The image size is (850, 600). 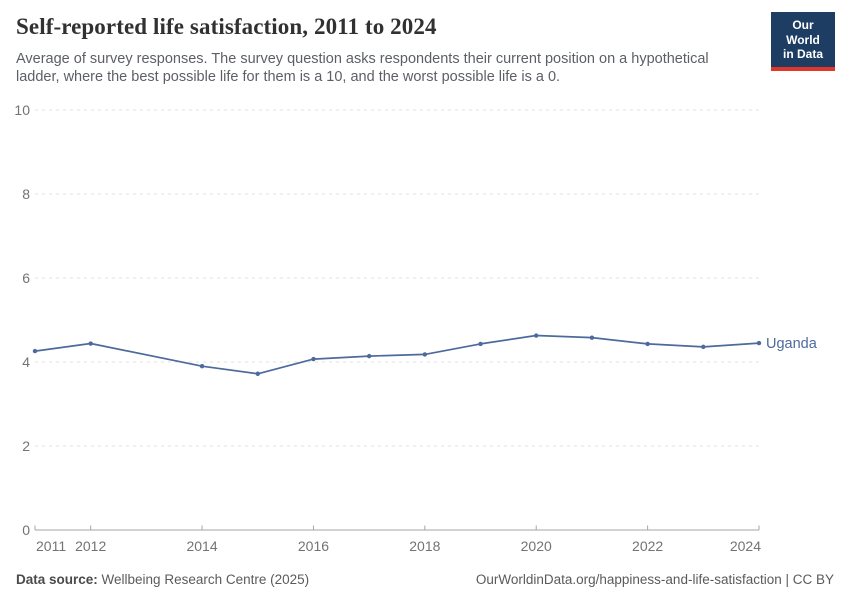 I want to click on y-tick-label-10: 10, so click(x=22, y=110).